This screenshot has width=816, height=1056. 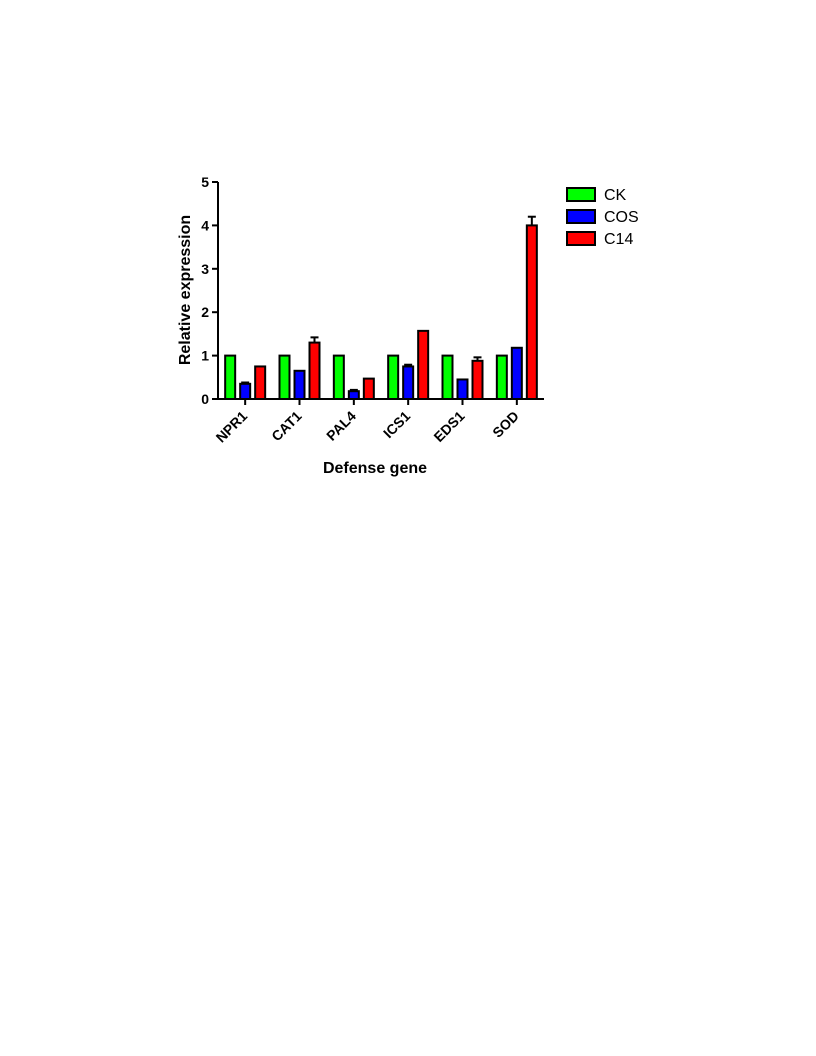 What do you see at coordinates (393, 377) in the screenshot?
I see `bar-ck-ics1` at bounding box center [393, 377].